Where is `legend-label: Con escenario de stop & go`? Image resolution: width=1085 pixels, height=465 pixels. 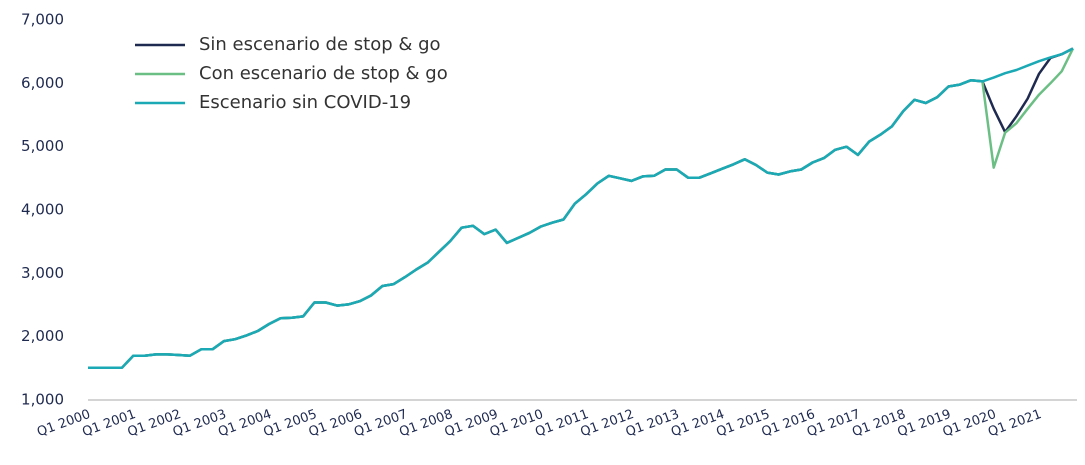
legend-label: Con escenario de stop & go is located at coordinates (323, 73).